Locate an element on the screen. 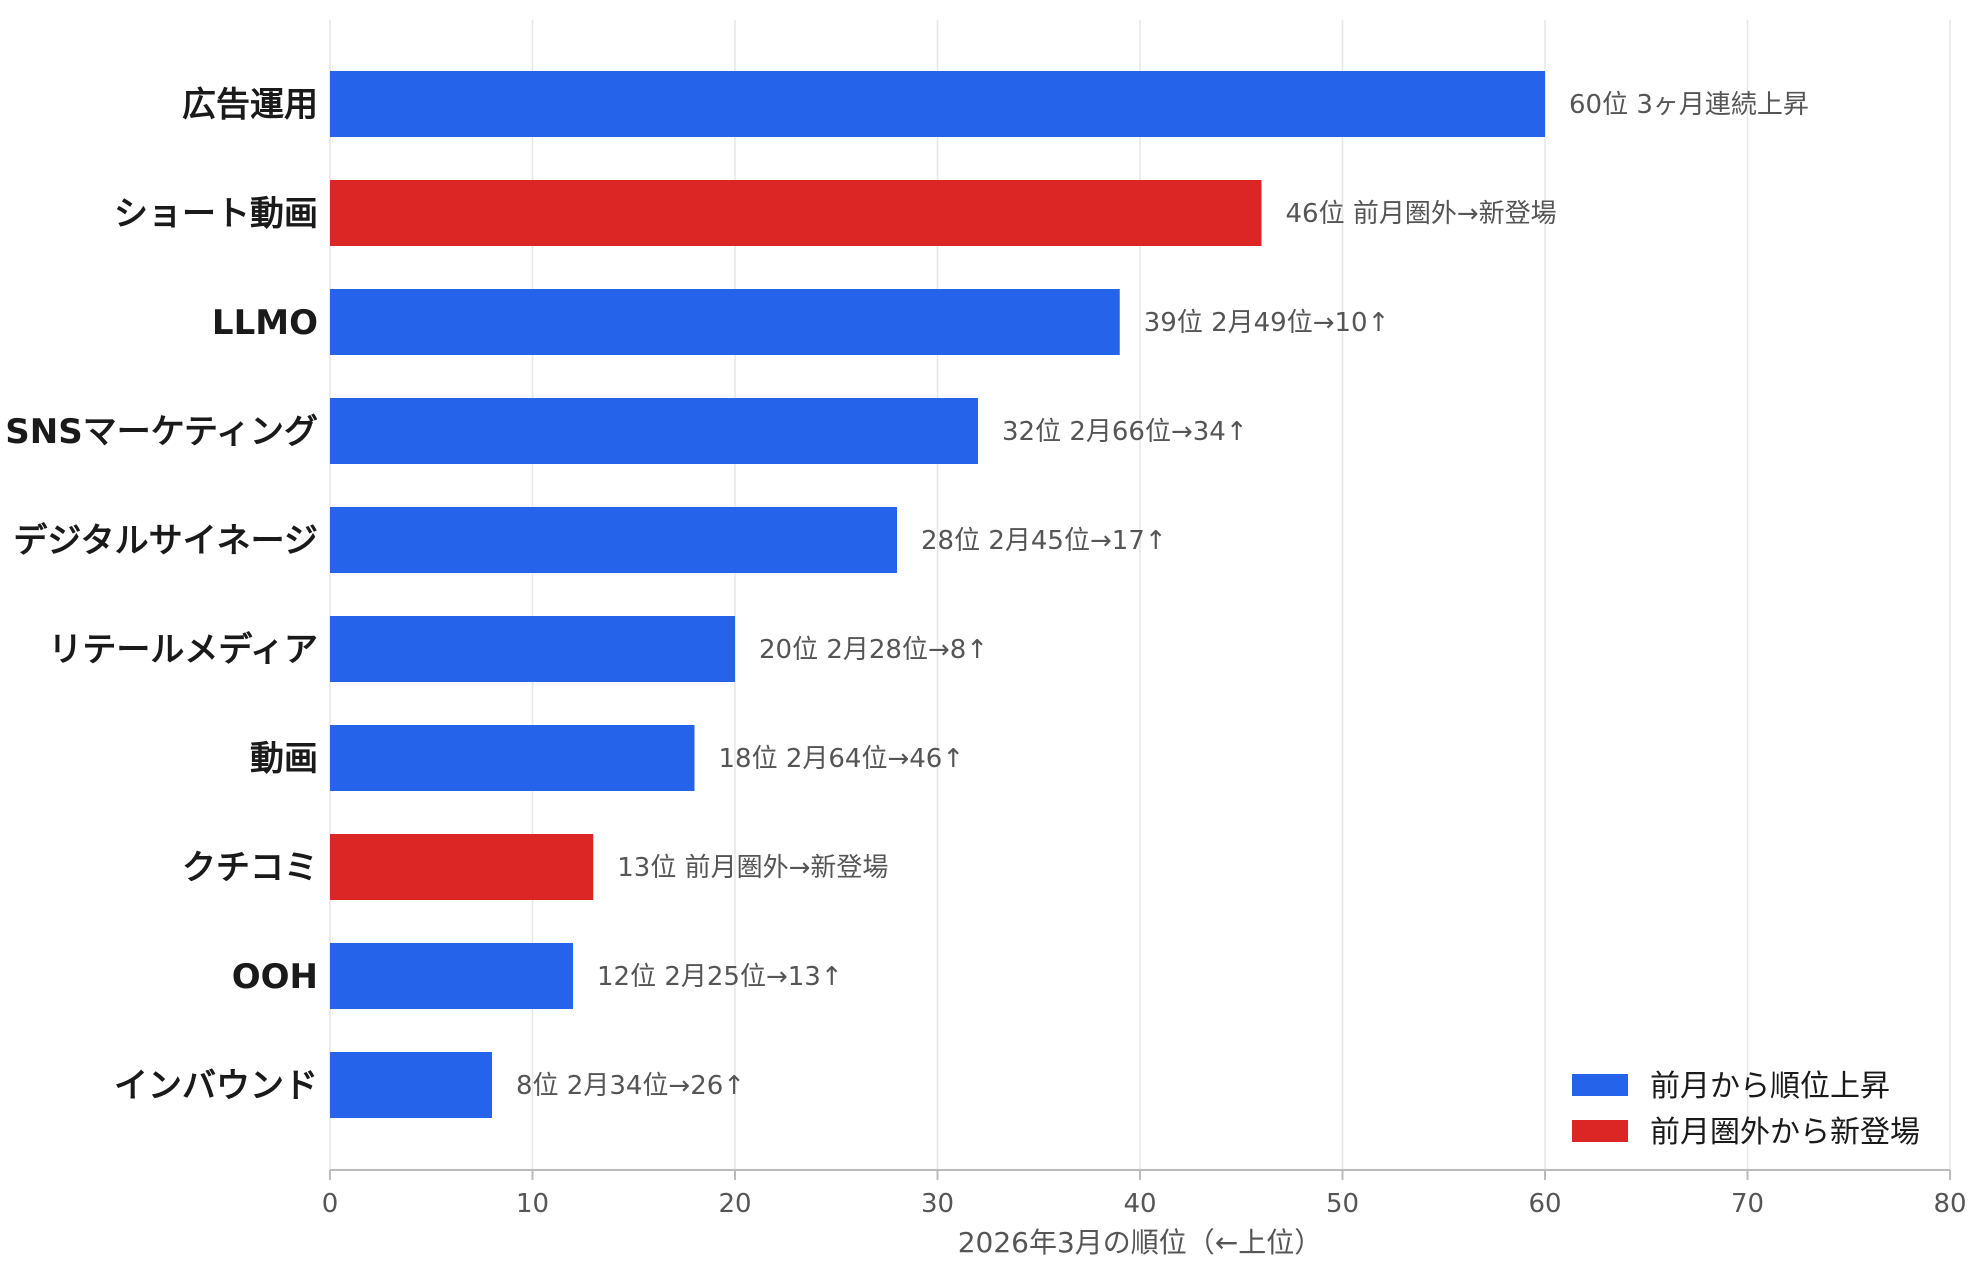  bar-value-label: 12位 2月25位→13↑ is located at coordinates (720, 977).